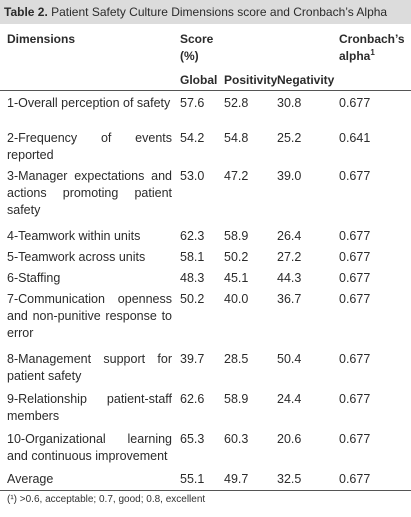 The height and width of the screenshot is (517, 411). Describe the element at coordinates (236, 103) in the screenshot. I see `row-positivity: 52.8` at that location.